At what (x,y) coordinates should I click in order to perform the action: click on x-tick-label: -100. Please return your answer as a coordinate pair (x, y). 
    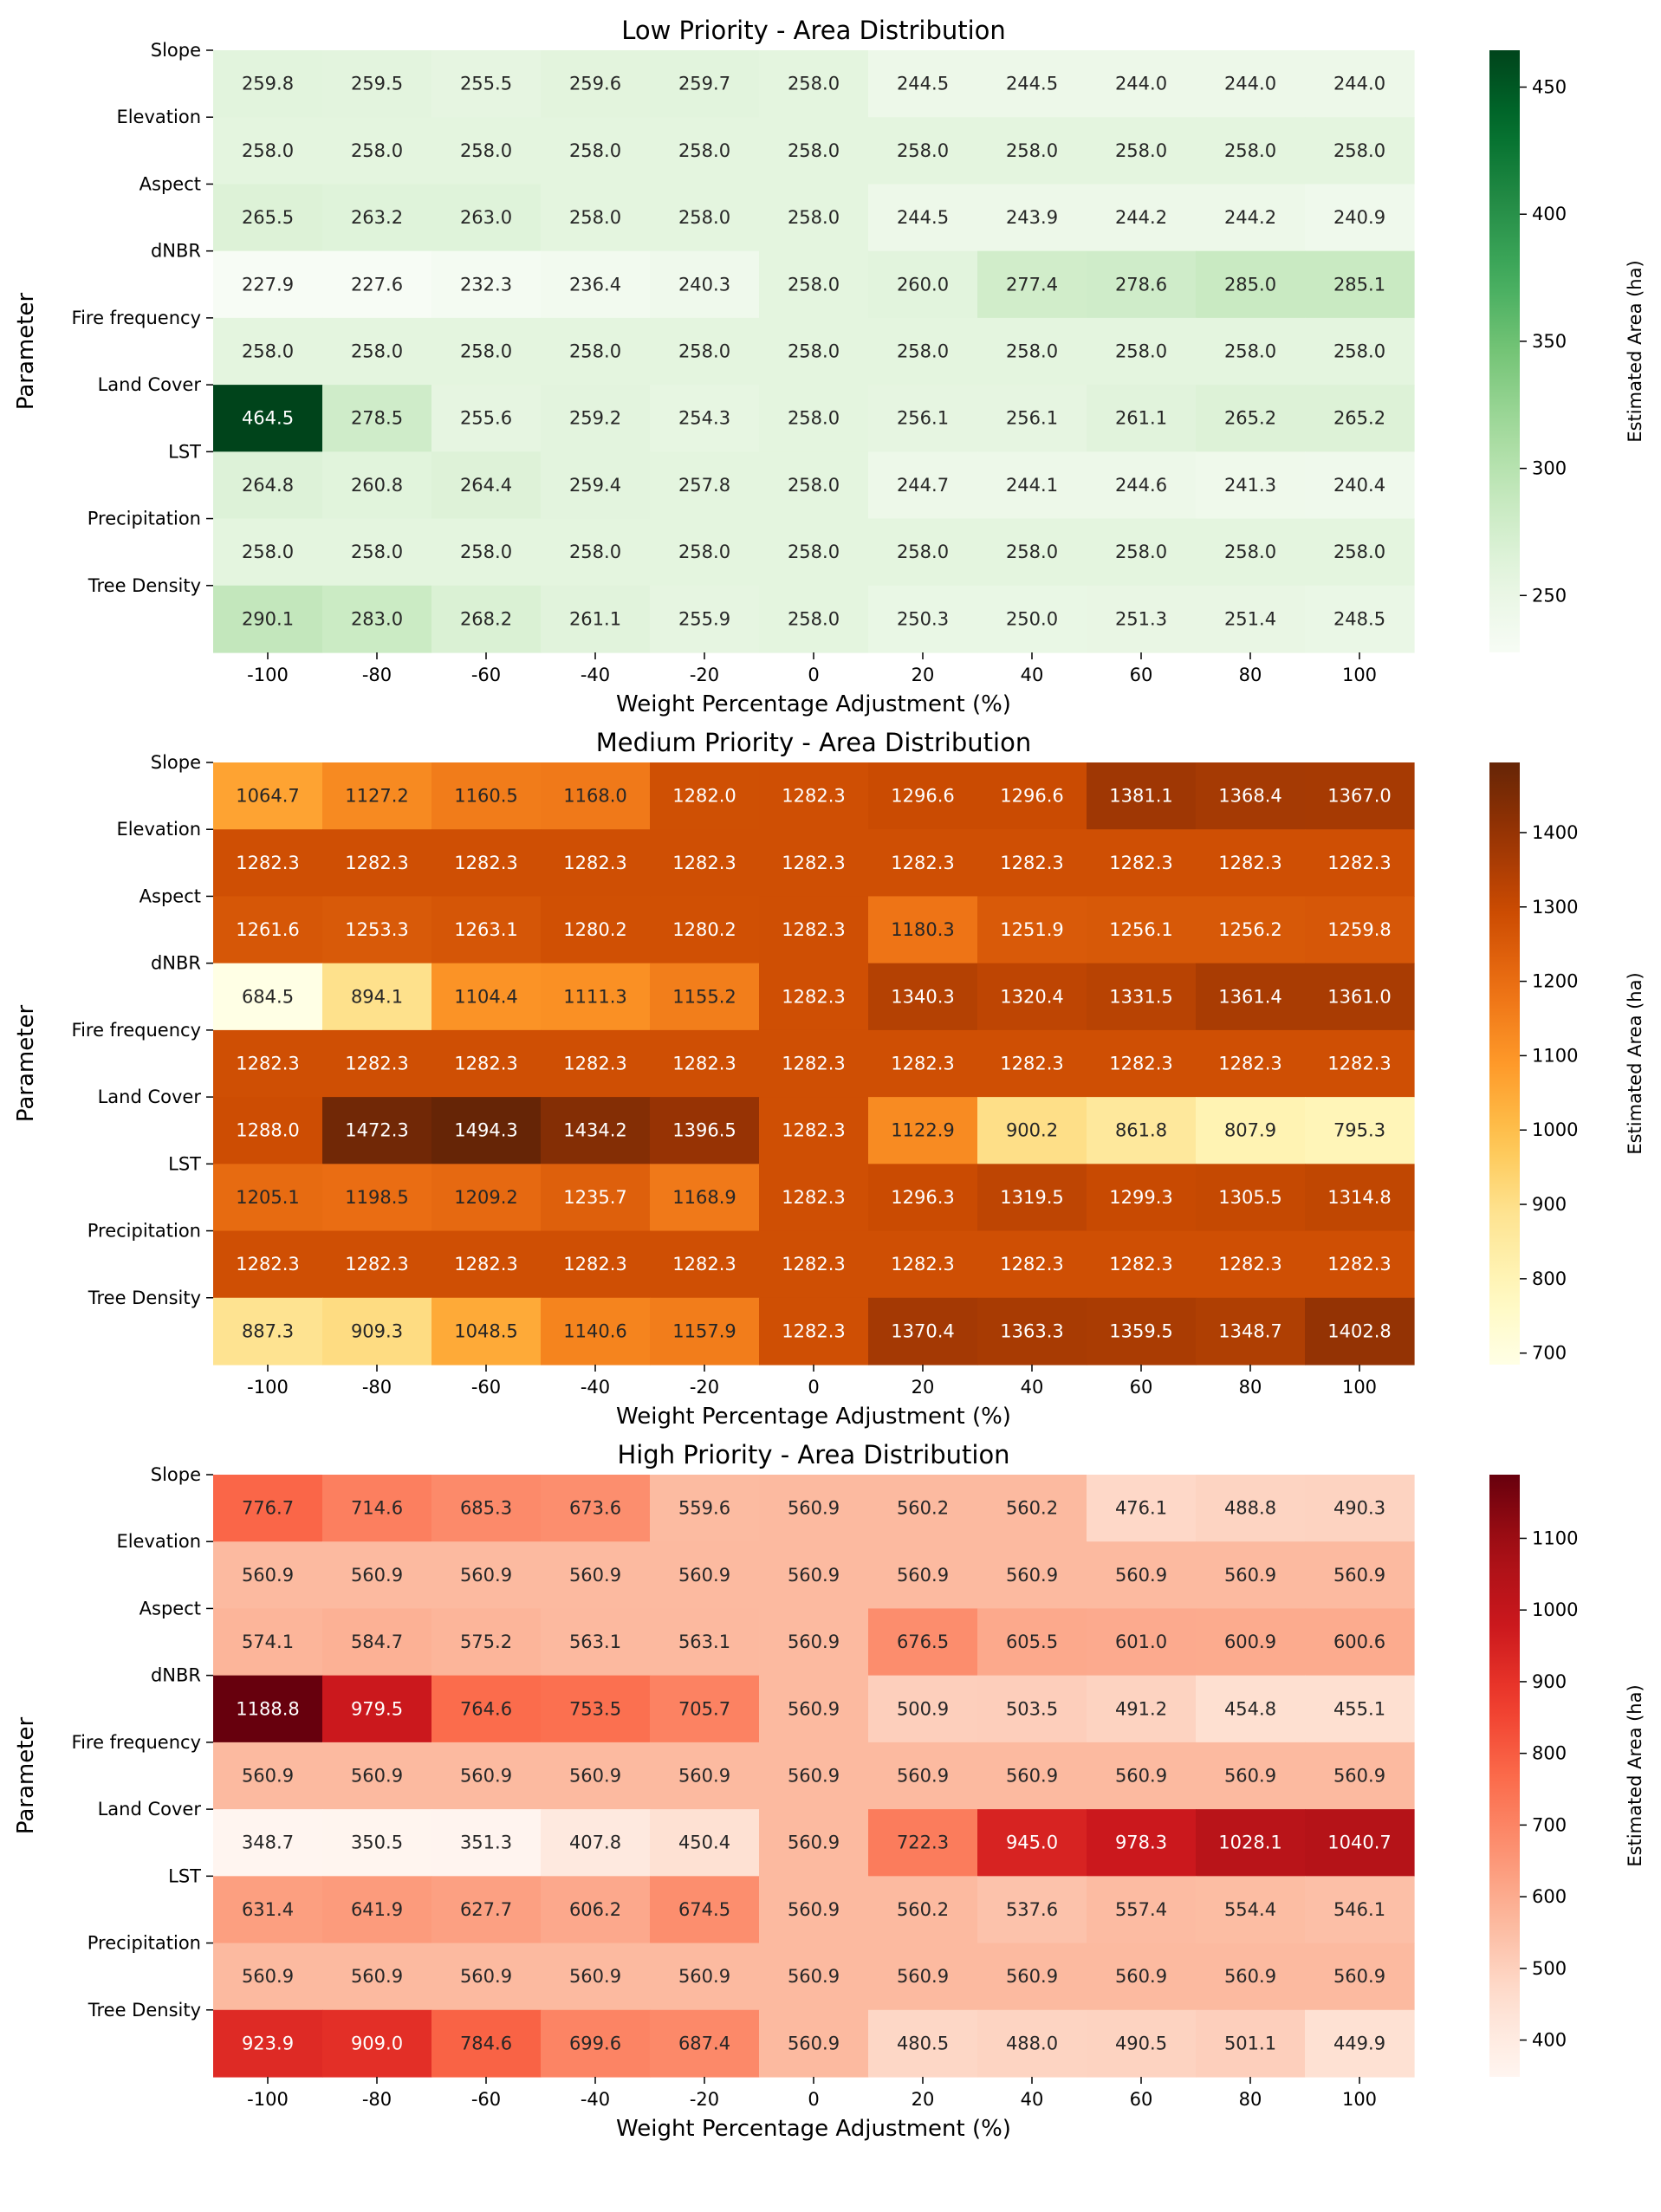
    Looking at the image, I should click on (268, 675).